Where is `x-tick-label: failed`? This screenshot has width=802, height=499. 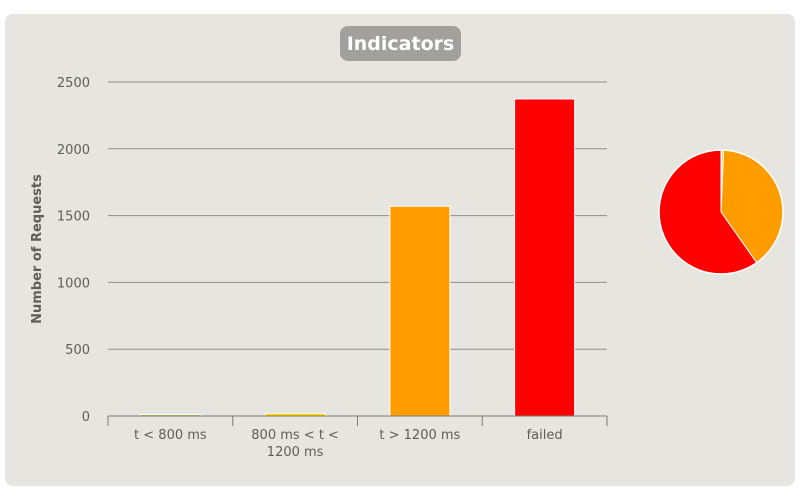
x-tick-label: failed is located at coordinates (545, 435).